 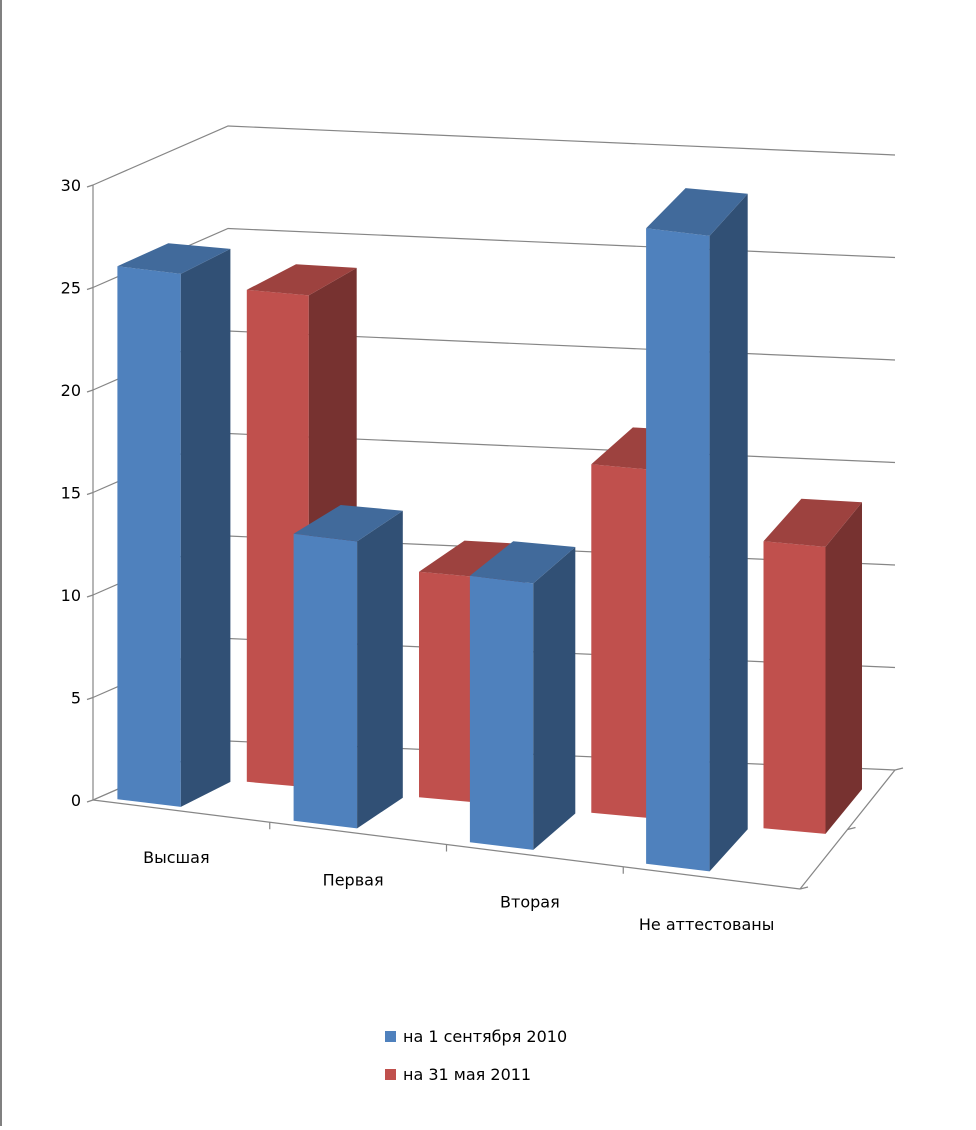 I want to click on legend-item-series-1: на 1 сентября 2010, so click(x=476, y=1036).